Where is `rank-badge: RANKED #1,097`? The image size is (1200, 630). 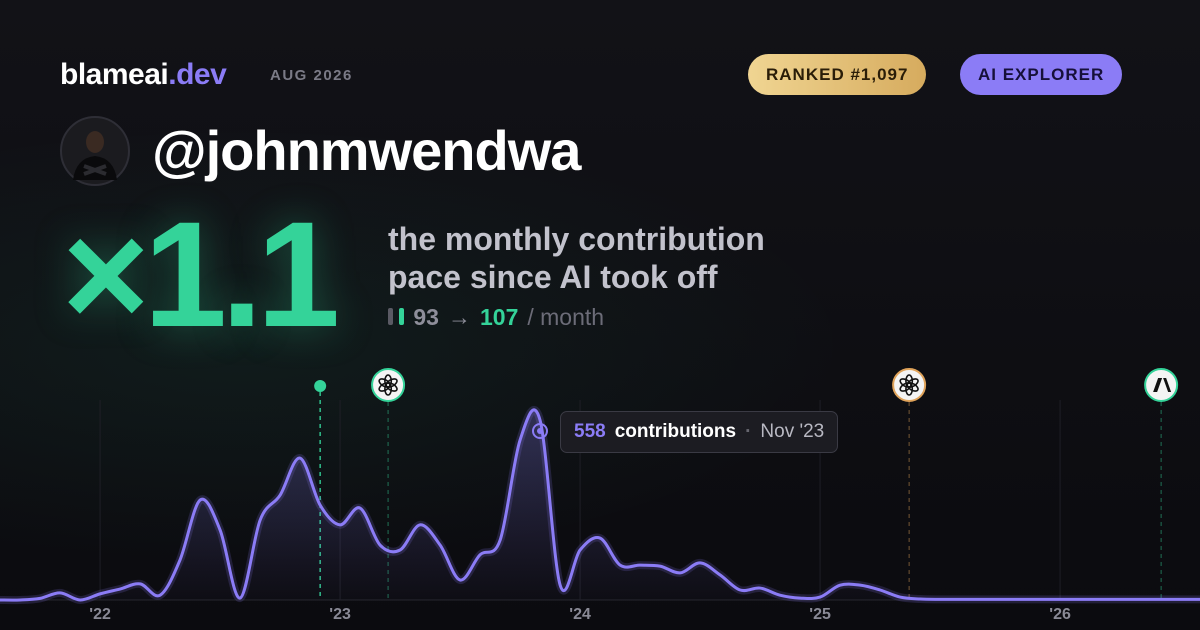 rank-badge: RANKED #1,097 is located at coordinates (837, 74).